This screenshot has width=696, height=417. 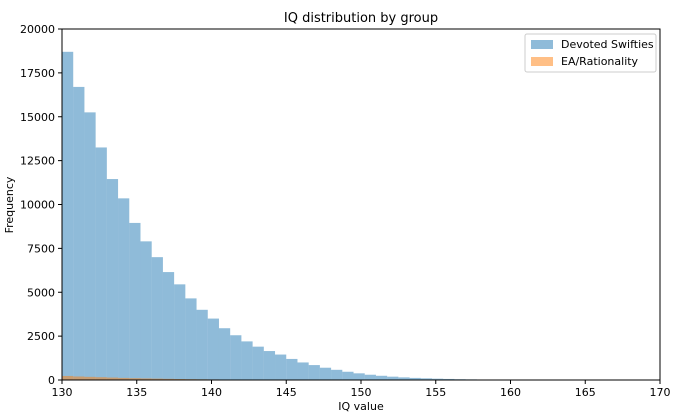 What do you see at coordinates (37, 117) in the screenshot?
I see `y-tick-label: 15000` at bounding box center [37, 117].